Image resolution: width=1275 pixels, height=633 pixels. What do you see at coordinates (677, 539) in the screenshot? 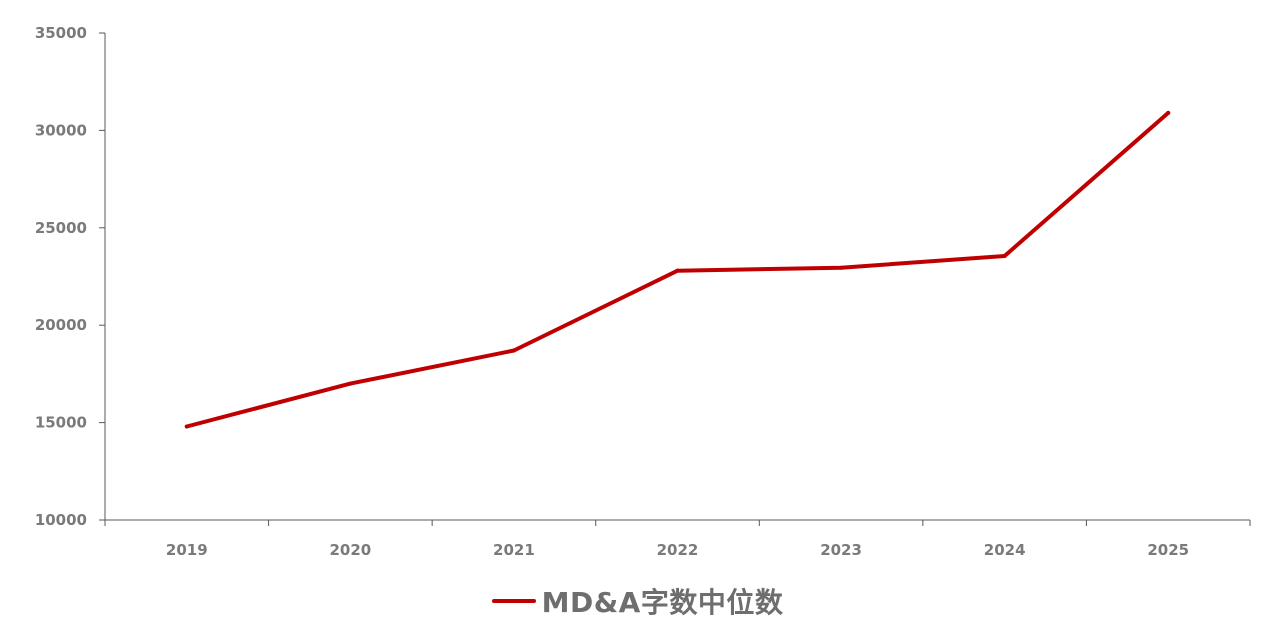
I see `x-axis: 2019 2020 2021 2022 2023 2024 2025` at bounding box center [677, 539].